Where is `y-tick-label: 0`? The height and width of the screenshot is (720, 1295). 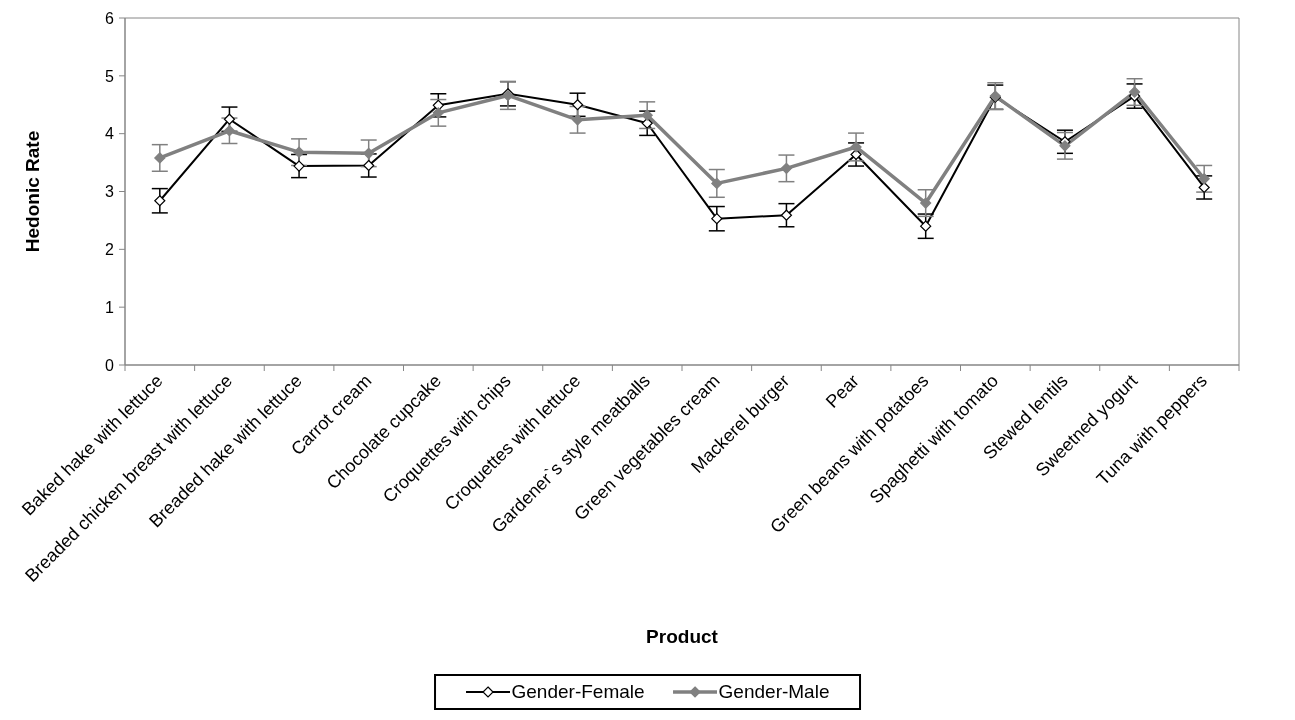 y-tick-label: 0 is located at coordinates (110, 365).